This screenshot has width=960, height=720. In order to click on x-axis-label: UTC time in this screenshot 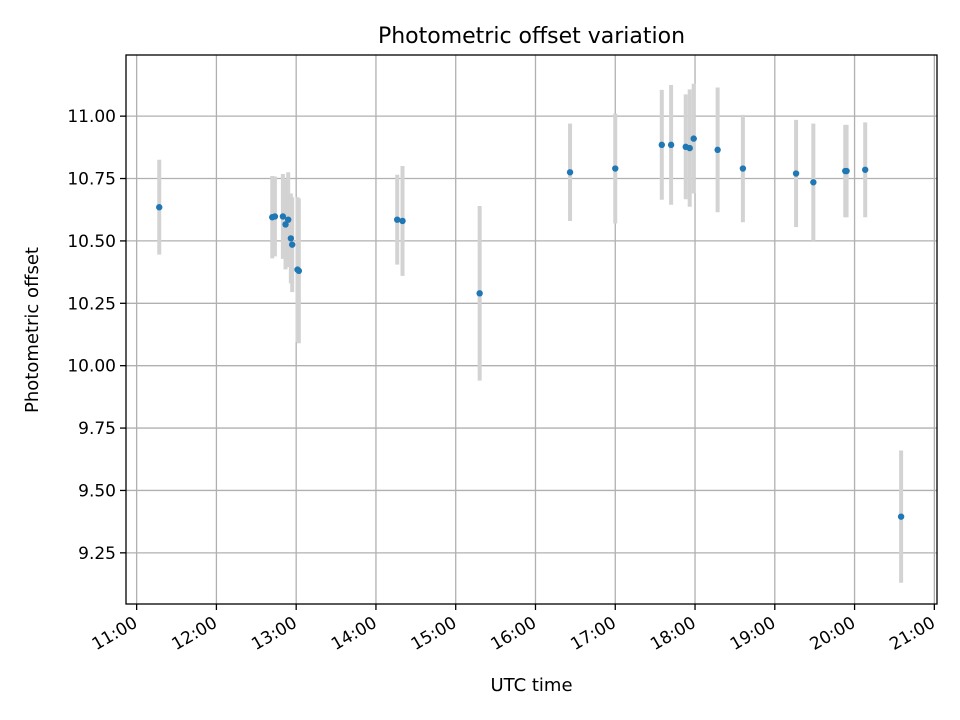, I will do `click(531, 685)`.